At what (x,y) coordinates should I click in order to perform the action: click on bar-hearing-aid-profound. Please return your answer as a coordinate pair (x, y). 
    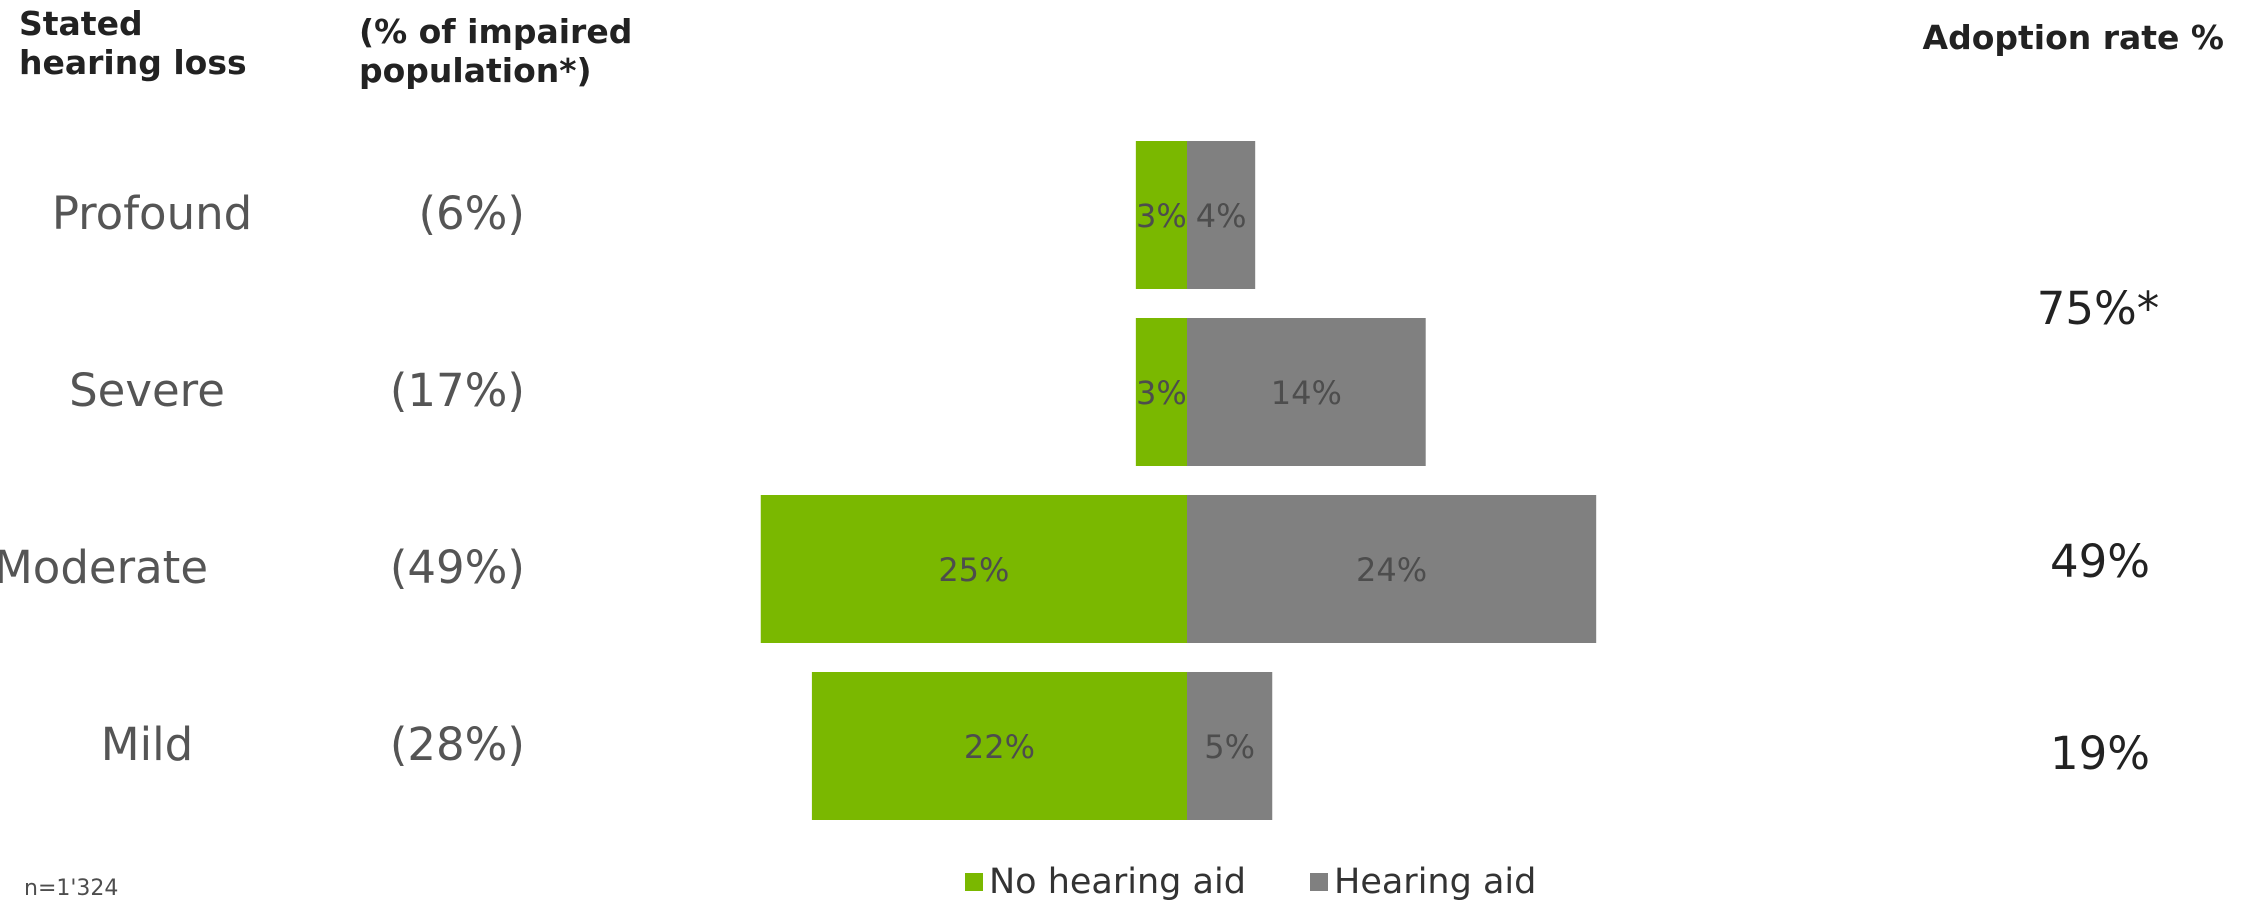
    Looking at the image, I should click on (1221, 215).